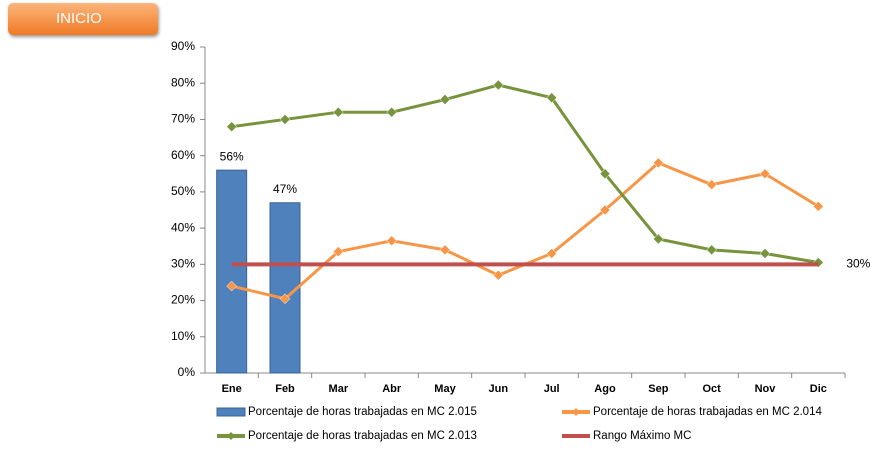 Image resolution: width=875 pixels, height=458 pixels. I want to click on x-tick-label: Abr, so click(392, 389).